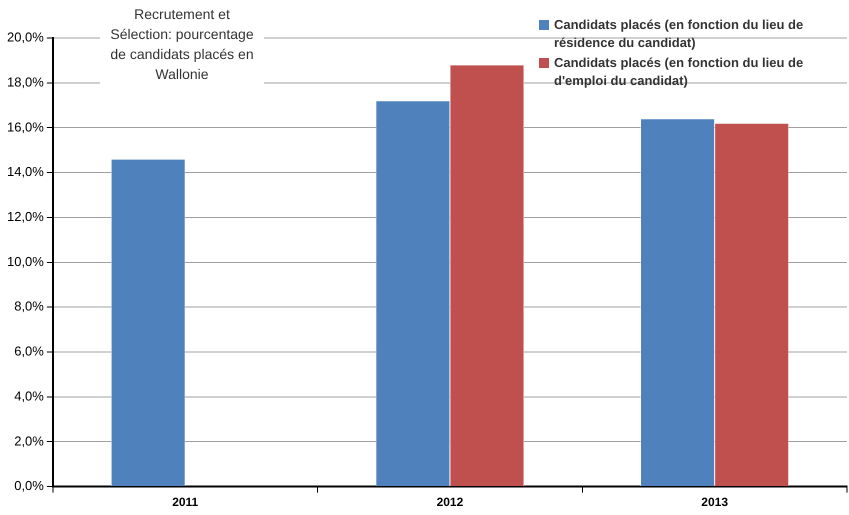  Describe the element at coordinates (25, 82) in the screenshot. I see `y-tick-label: 18,0%` at that location.